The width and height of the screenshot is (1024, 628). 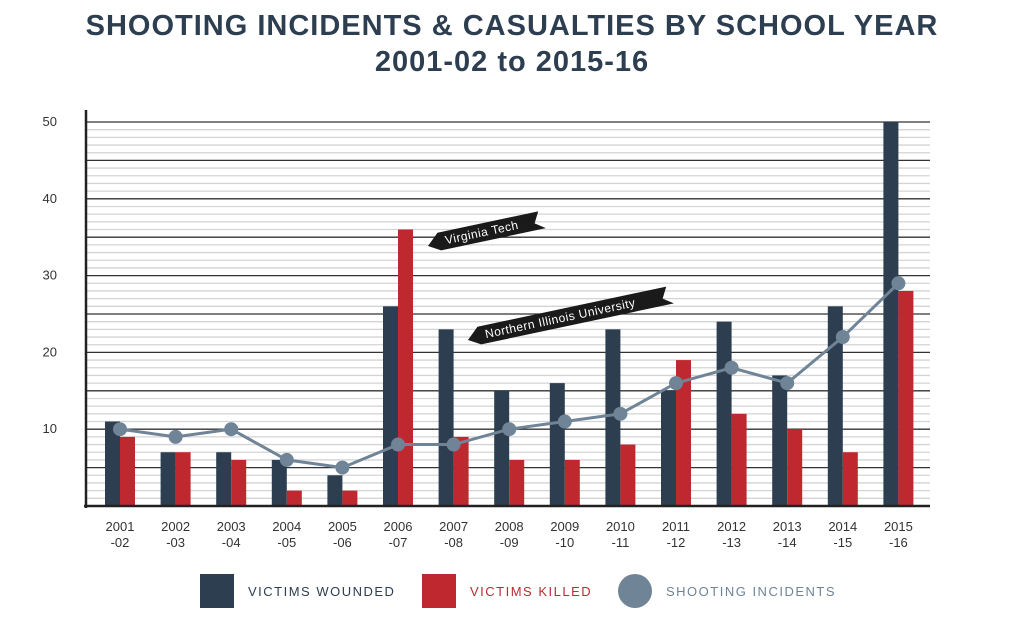 What do you see at coordinates (217, 591) in the screenshot?
I see `legend-swatch-wounded` at bounding box center [217, 591].